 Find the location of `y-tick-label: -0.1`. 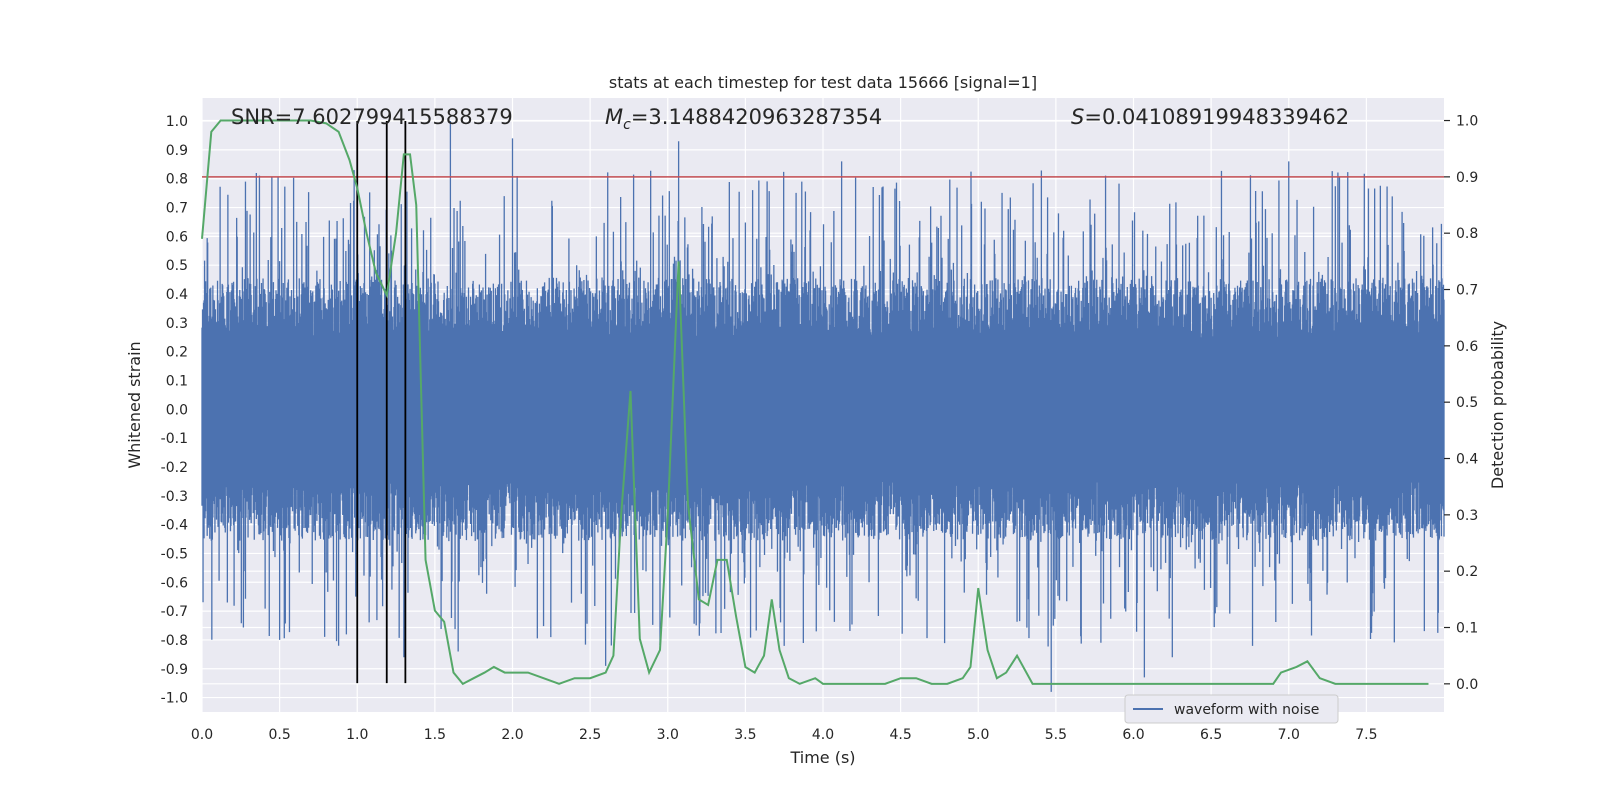

y-tick-label: -0.1 is located at coordinates (174, 439).